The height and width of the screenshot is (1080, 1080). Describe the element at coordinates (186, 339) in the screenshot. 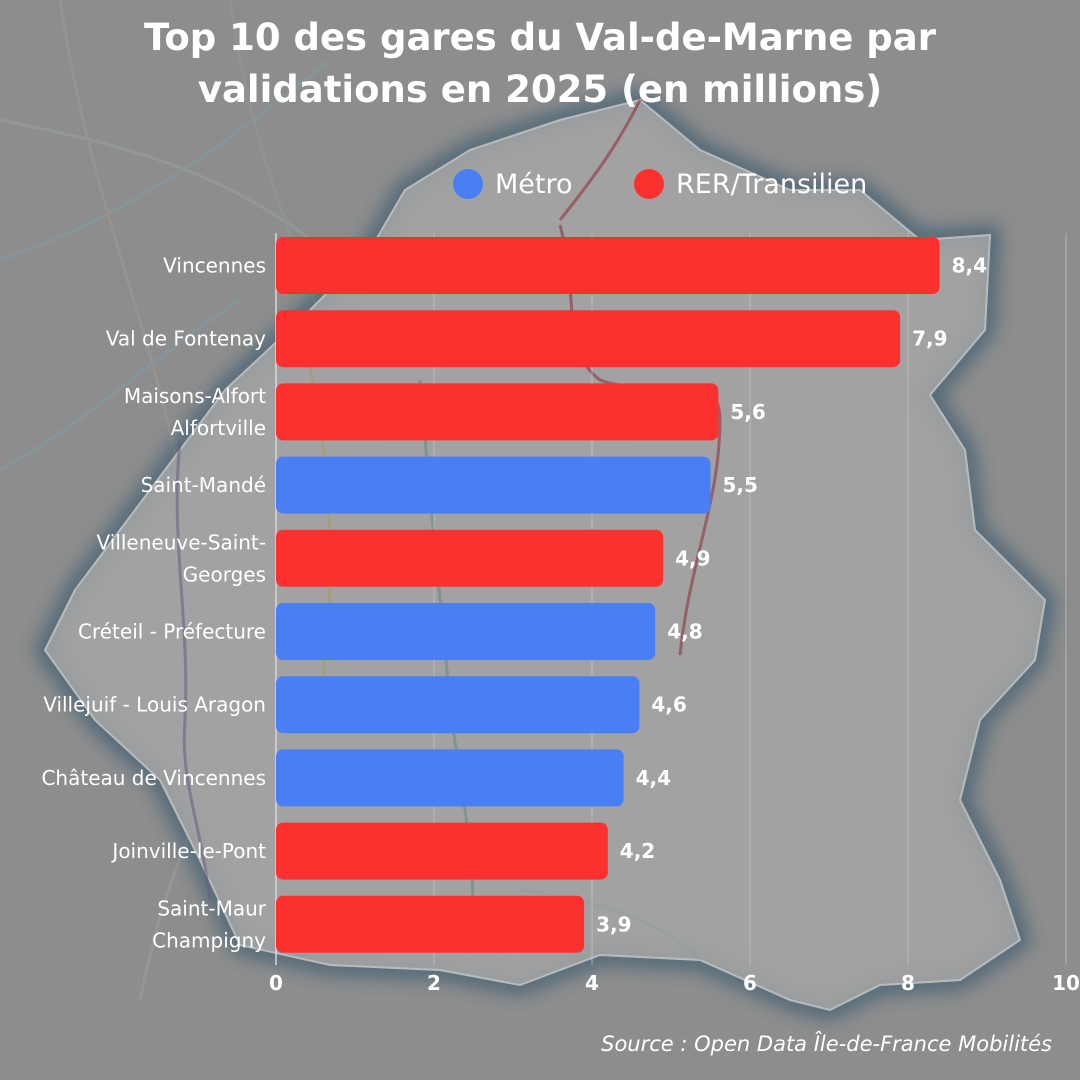

I see `category-label-2: Val de Fontenay` at that location.